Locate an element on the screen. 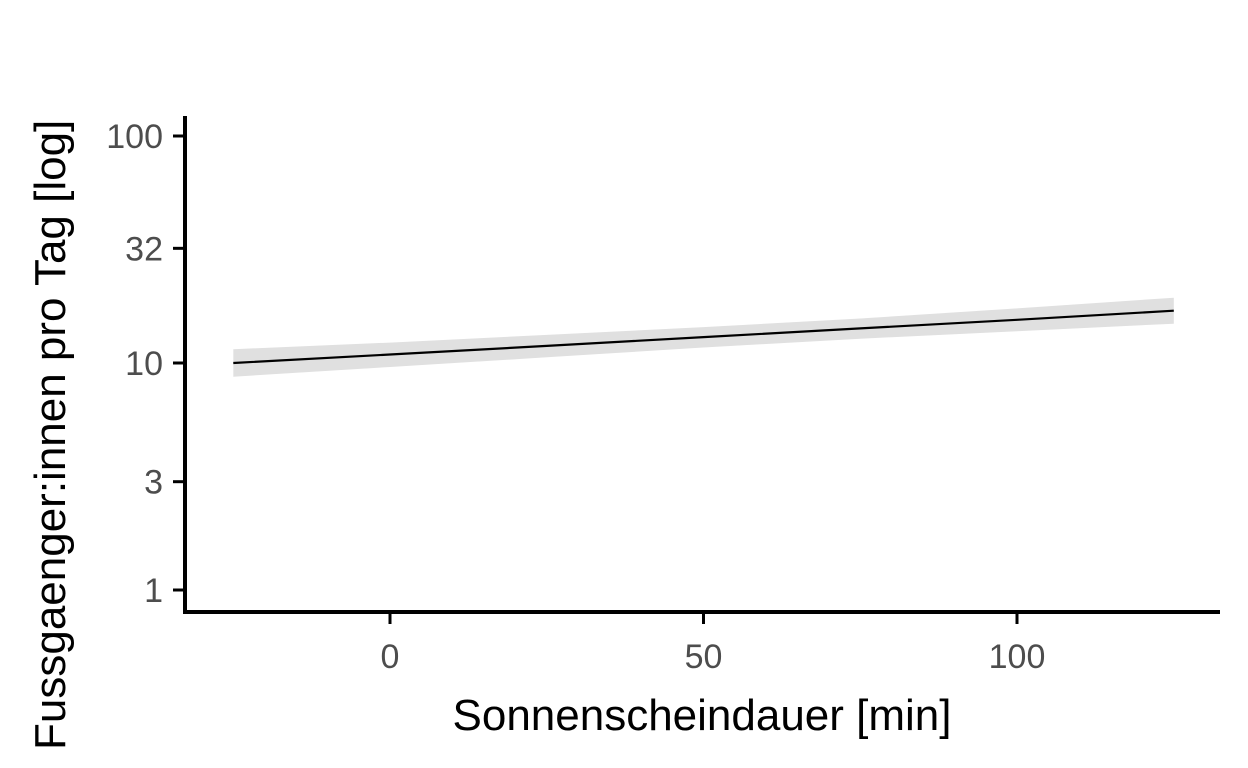 Image resolution: width=1248 pixels, height=768 pixels. y-tick-label: 10 is located at coordinates (144, 364).